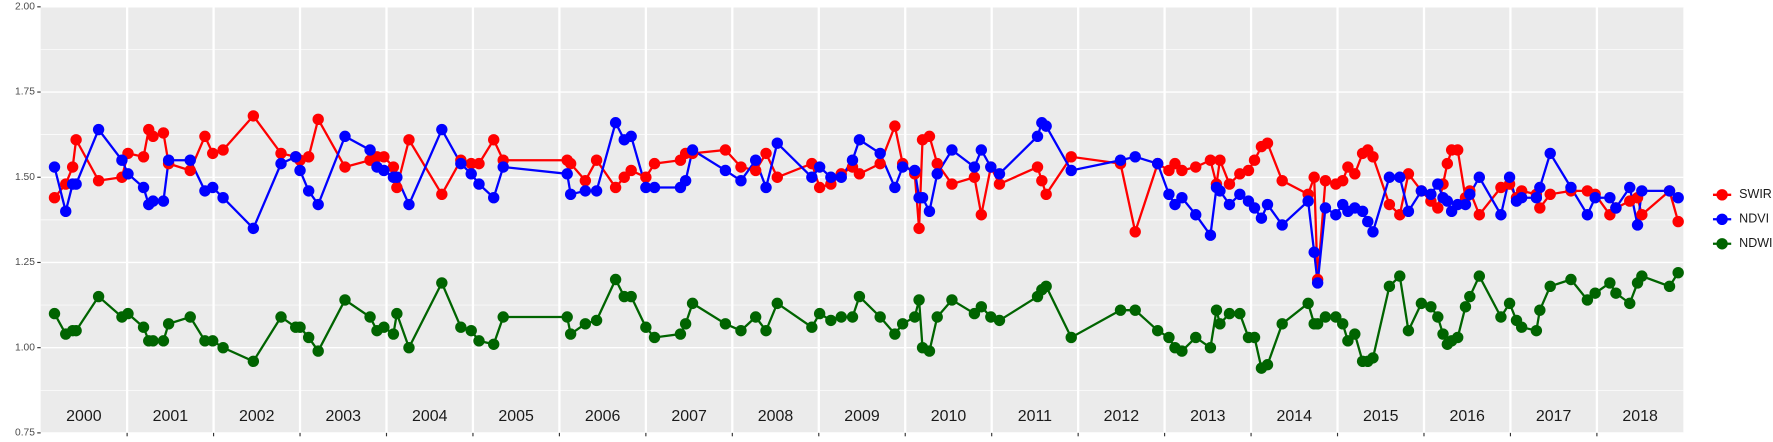  Describe the element at coordinates (1722, 244) in the screenshot. I see `legend-key` at that location.